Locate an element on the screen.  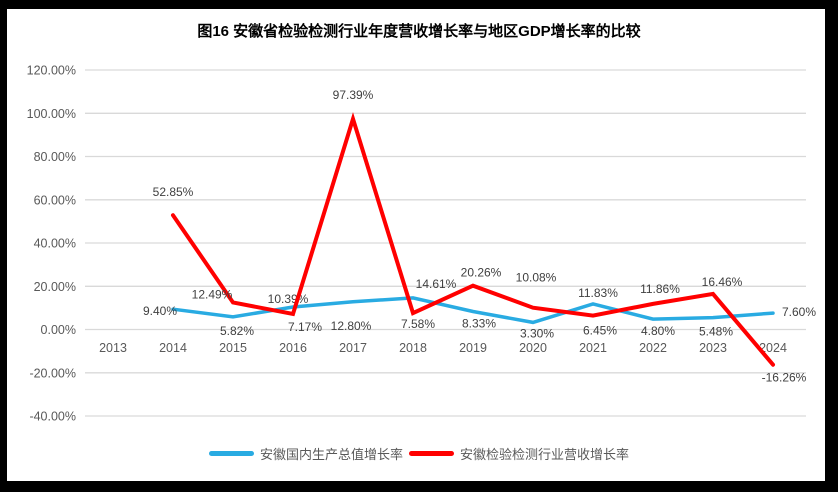
chart-title: 图16 安徽省检验检测行业年度营收增长率与地区GDP增长率的比较 is located at coordinates (419, 31).